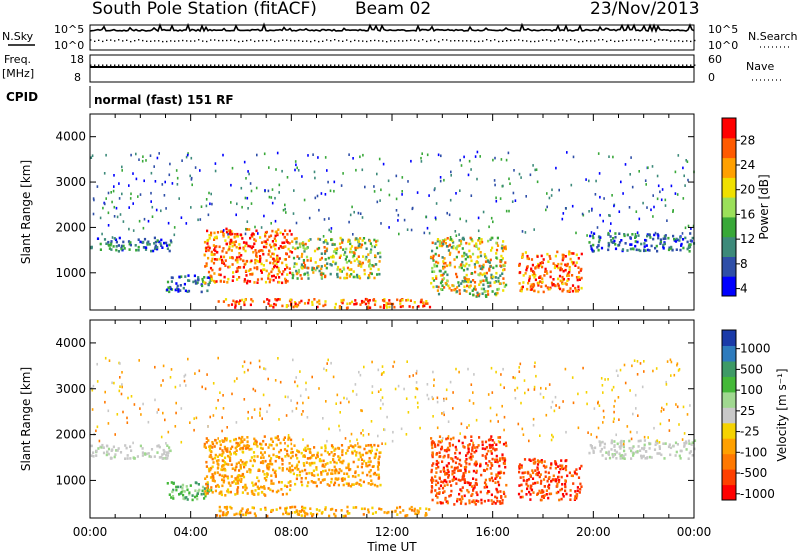 The width and height of the screenshot is (800, 554). What do you see at coordinates (70, 137) in the screenshot?
I see `y-tick-label: 4000` at bounding box center [70, 137].